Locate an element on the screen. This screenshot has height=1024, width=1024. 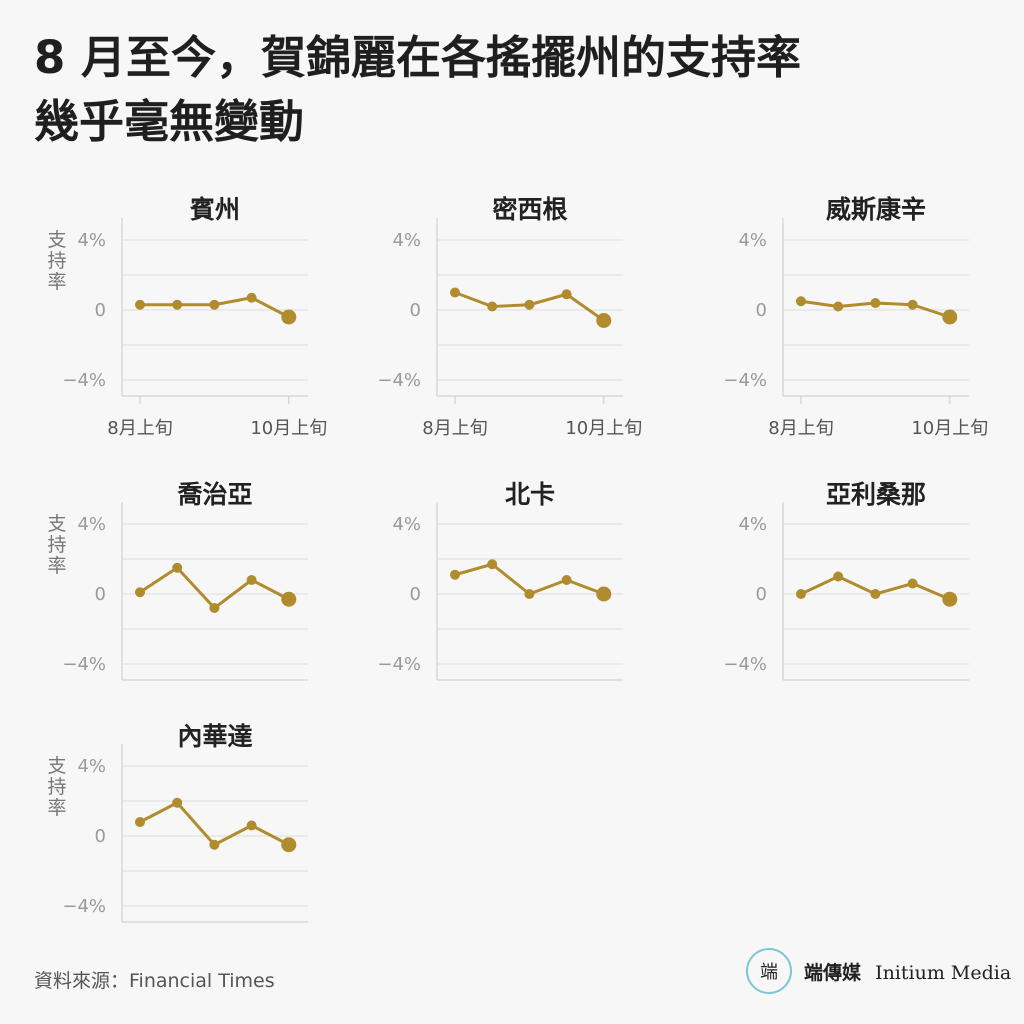
brand-name-zh: 端傳媒 is located at coordinates (833, 973).